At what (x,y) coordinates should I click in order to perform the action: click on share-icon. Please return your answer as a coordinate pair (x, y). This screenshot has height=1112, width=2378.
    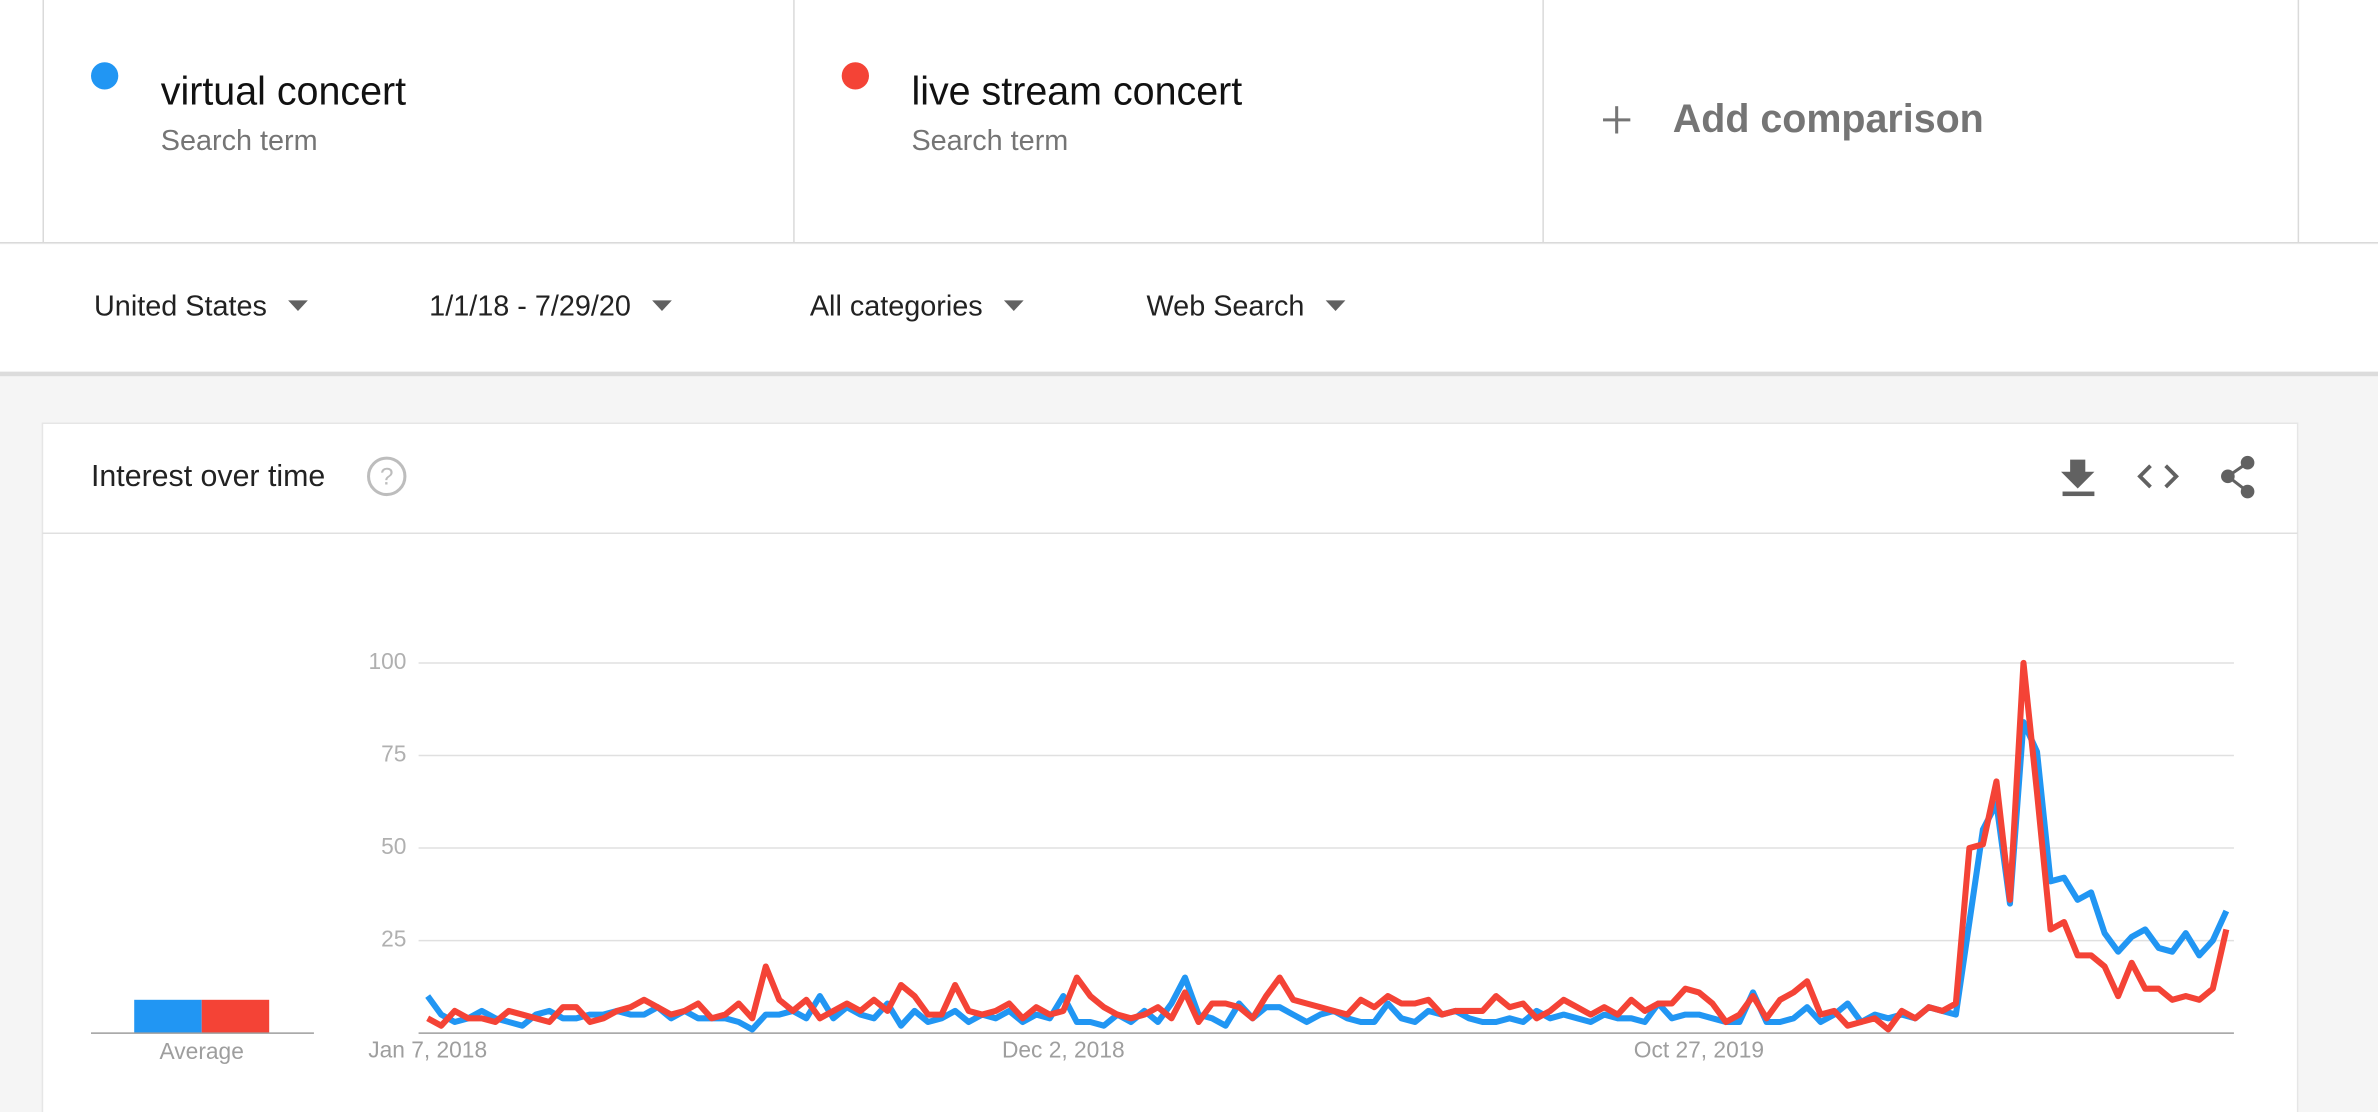
    Looking at the image, I should click on (2238, 477).